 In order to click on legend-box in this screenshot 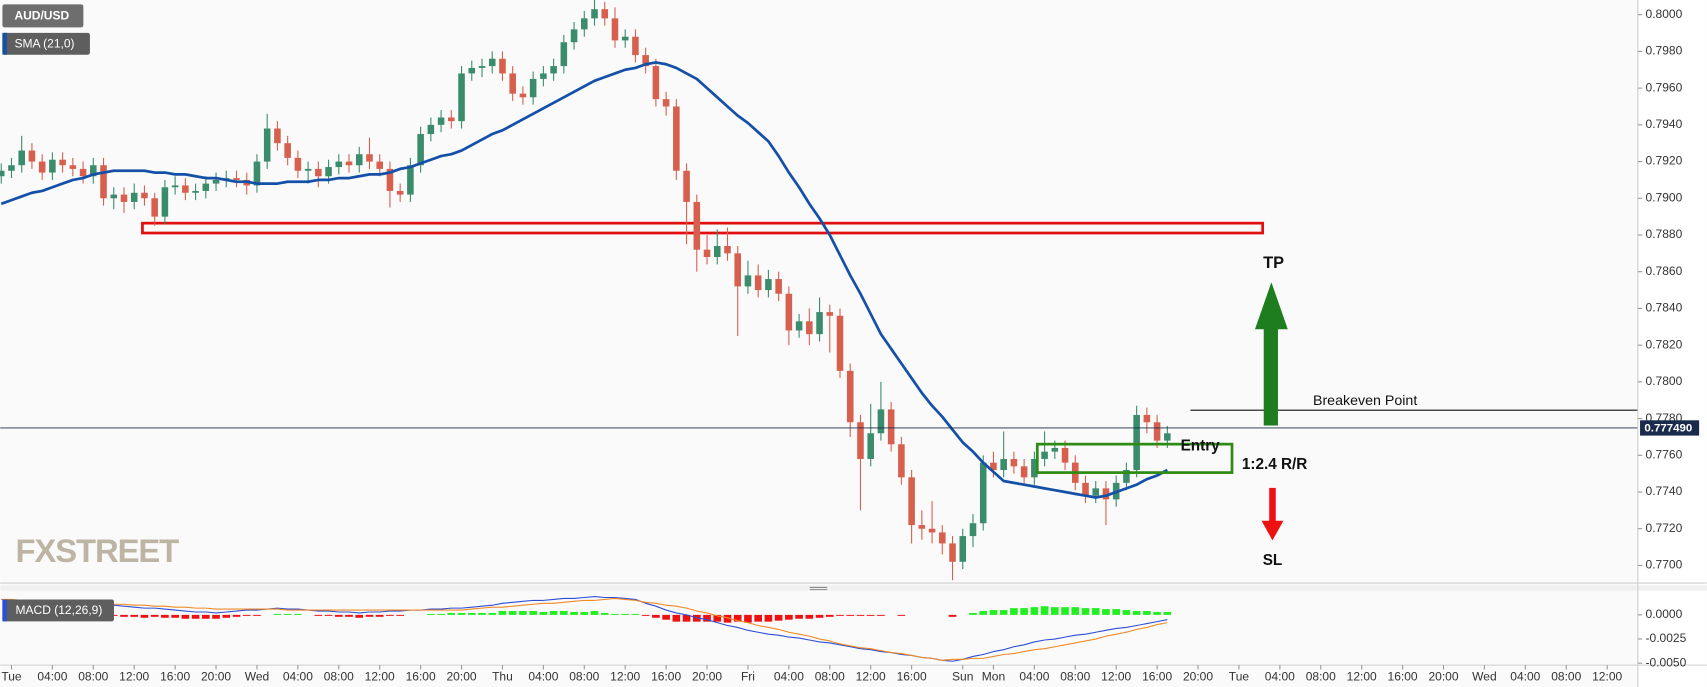, I will do `click(46, 43)`.